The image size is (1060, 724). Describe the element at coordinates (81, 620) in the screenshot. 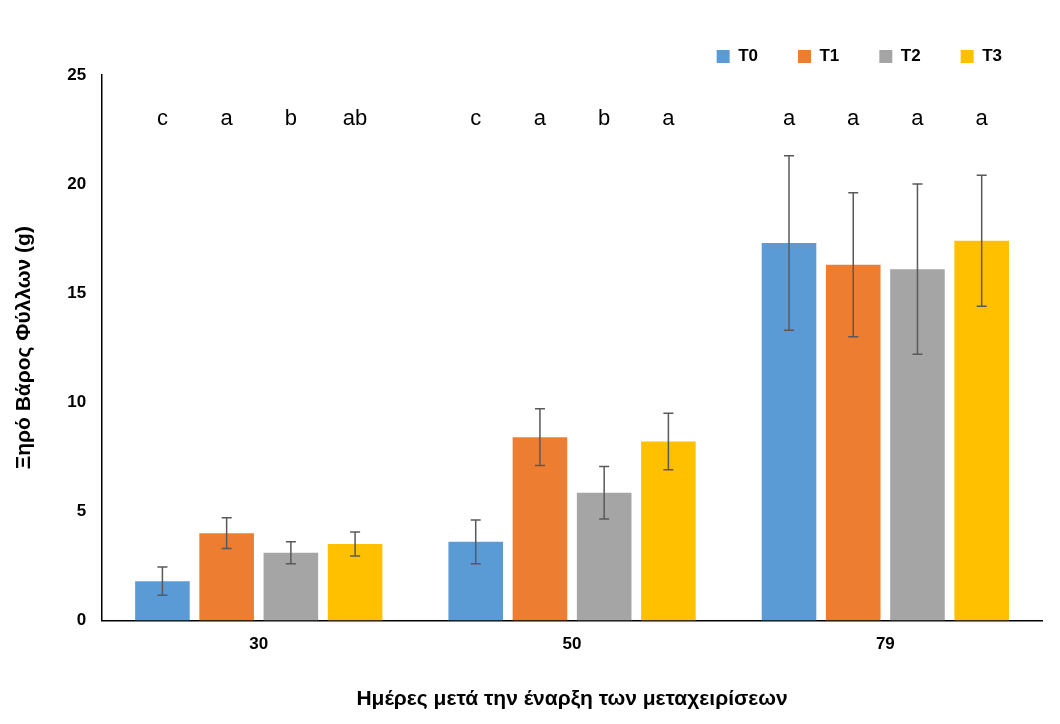

I see `y-tick-label: 0` at that location.